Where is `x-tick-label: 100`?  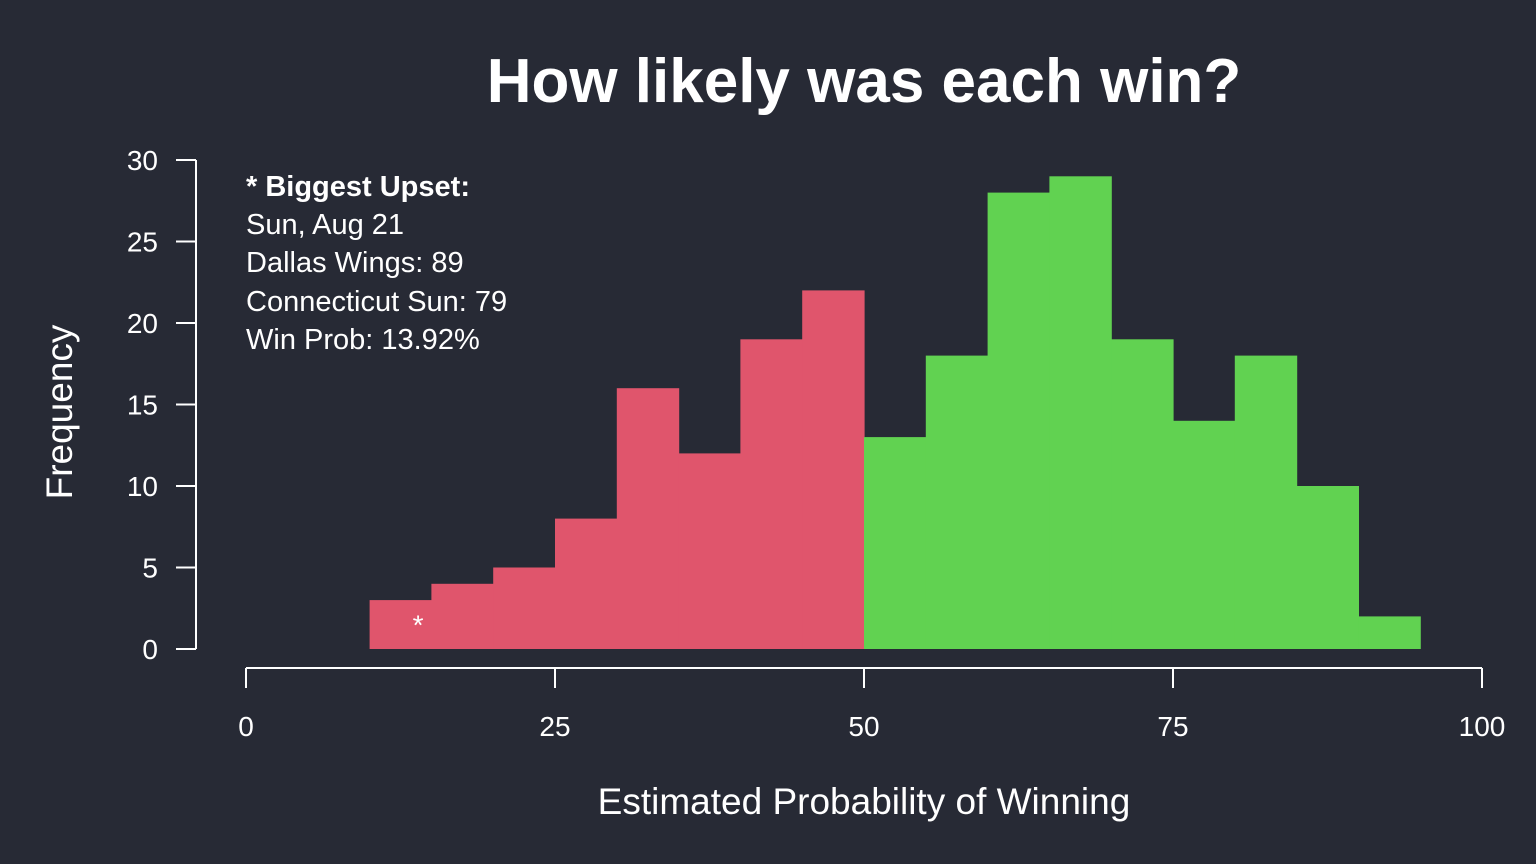 x-tick-label: 100 is located at coordinates (1482, 726).